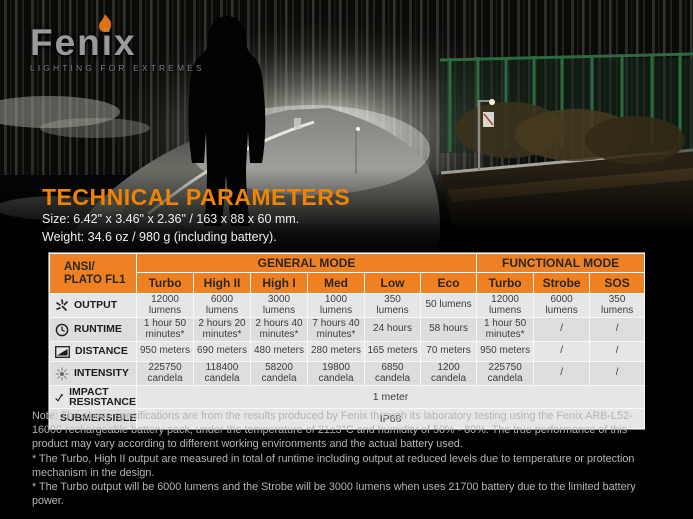 Image resolution: width=693 pixels, height=519 pixels. What do you see at coordinates (392, 373) in the screenshot?
I see `intensity-low: 6850 candela` at bounding box center [392, 373].